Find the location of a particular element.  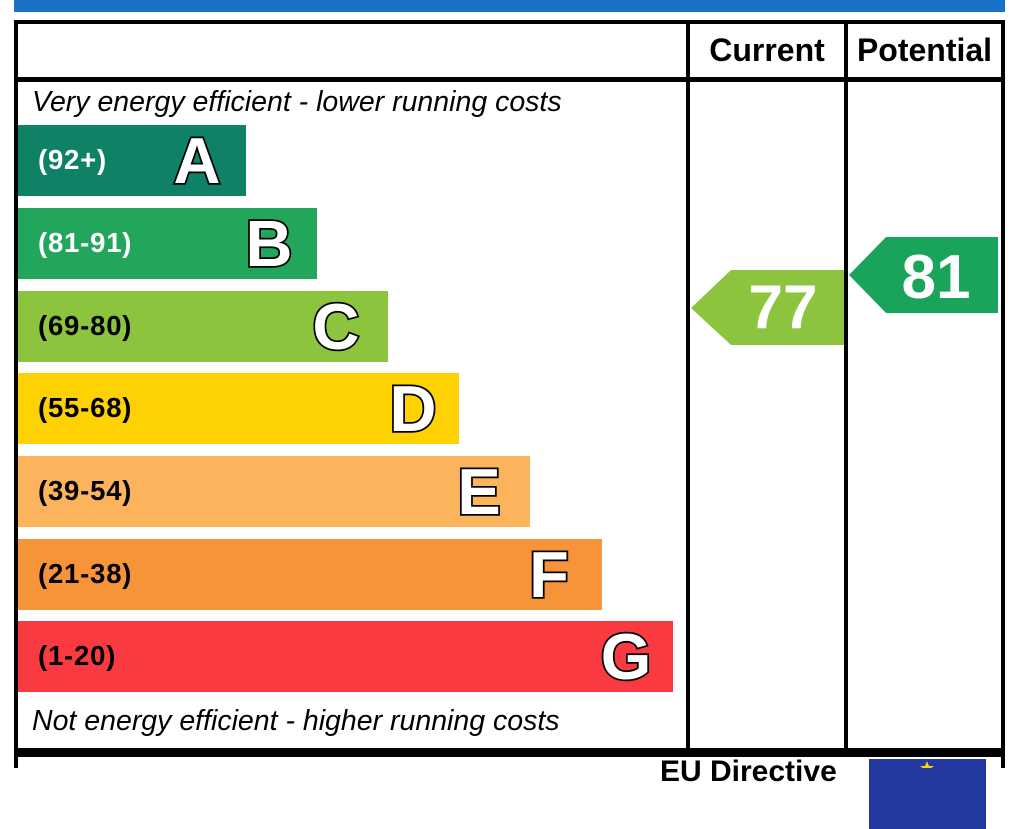

svg-text: C is located at coordinates (336, 326).